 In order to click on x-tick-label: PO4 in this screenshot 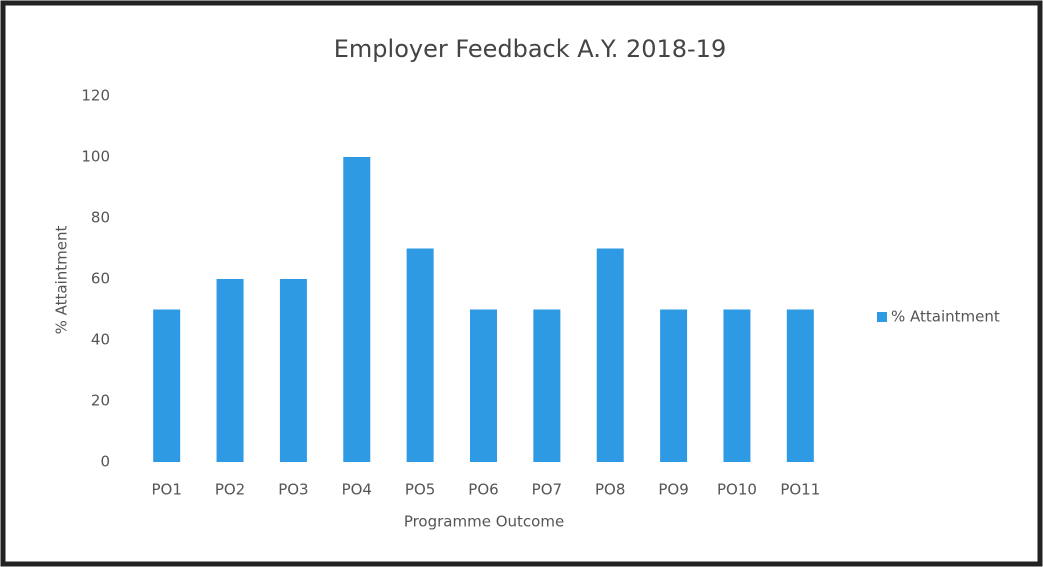, I will do `click(357, 490)`.